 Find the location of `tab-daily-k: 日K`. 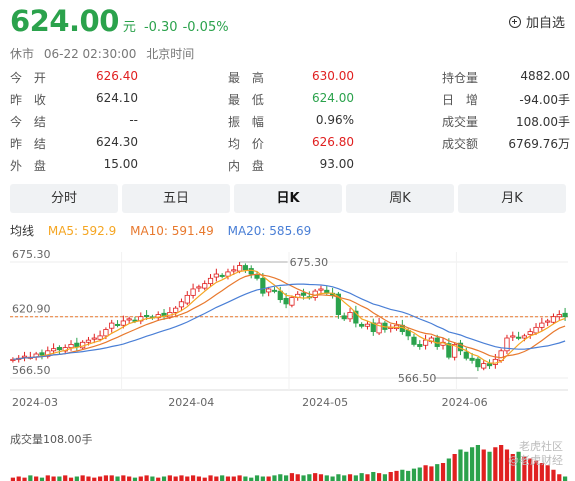

tab-daily-k: 日K is located at coordinates (288, 198).